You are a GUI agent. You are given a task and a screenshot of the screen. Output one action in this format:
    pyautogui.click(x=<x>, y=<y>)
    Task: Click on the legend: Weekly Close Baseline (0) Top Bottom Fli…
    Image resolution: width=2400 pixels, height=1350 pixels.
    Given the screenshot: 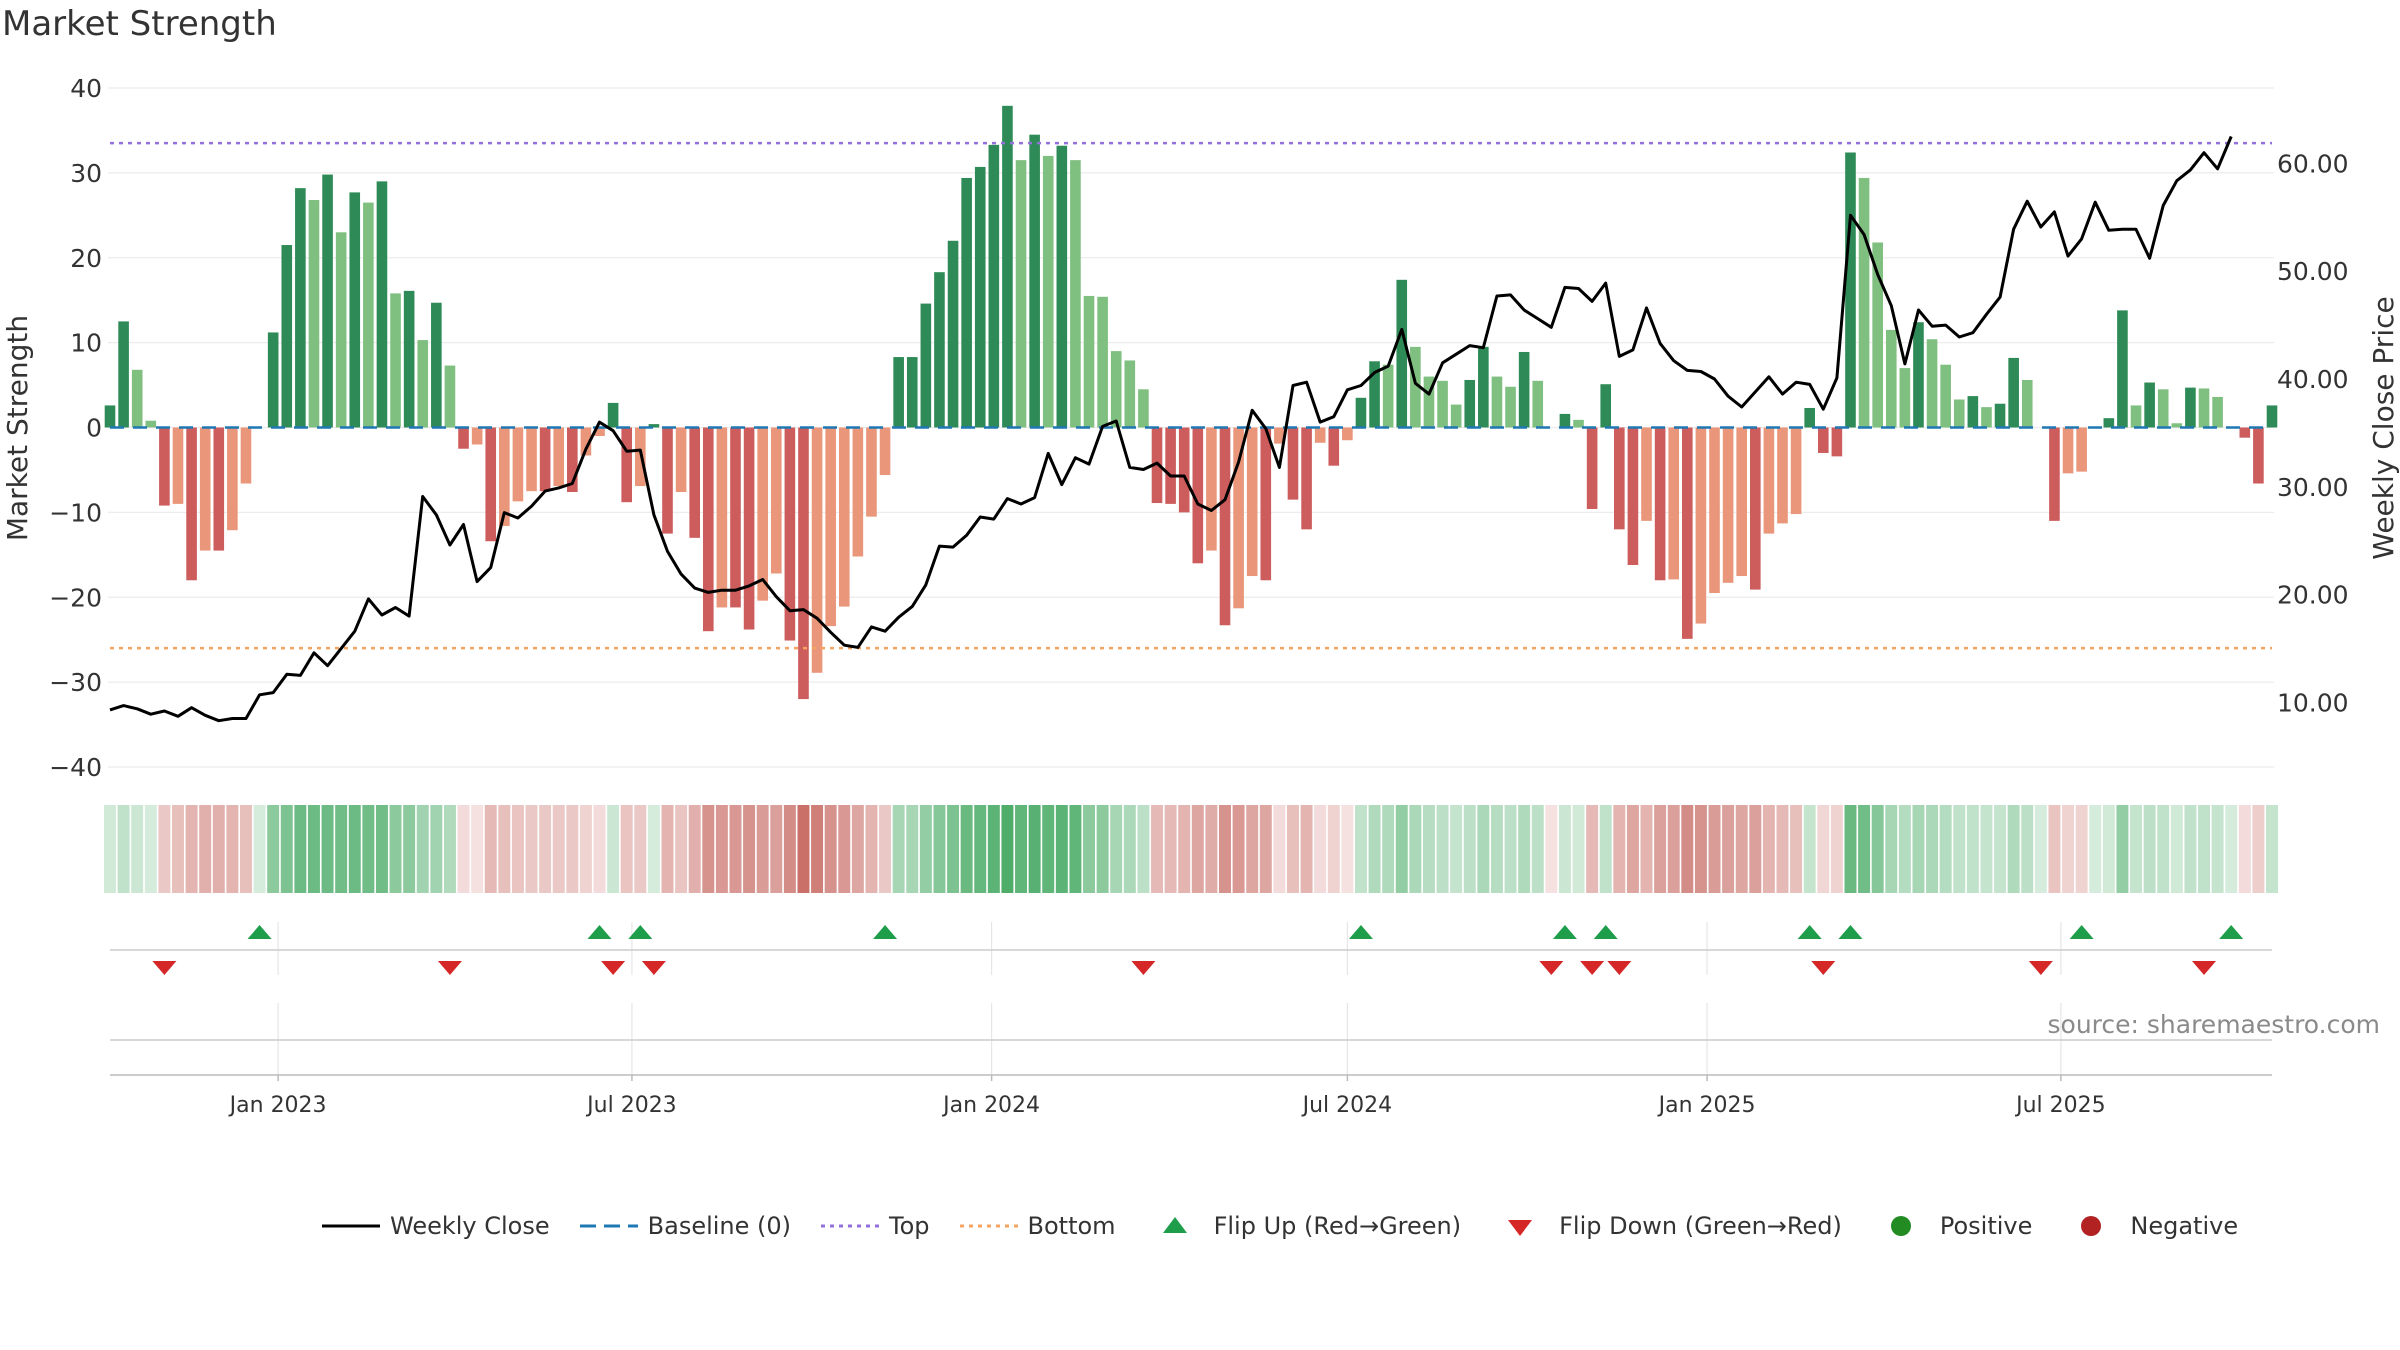 What is the action you would take?
    pyautogui.click(x=1293, y=1226)
    